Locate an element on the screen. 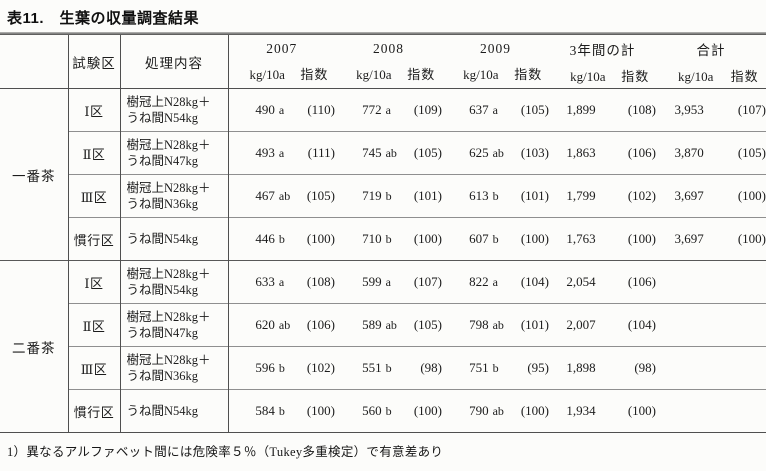  header-year-2009: 2009 kg/10a 指数 is located at coordinates (495, 62).